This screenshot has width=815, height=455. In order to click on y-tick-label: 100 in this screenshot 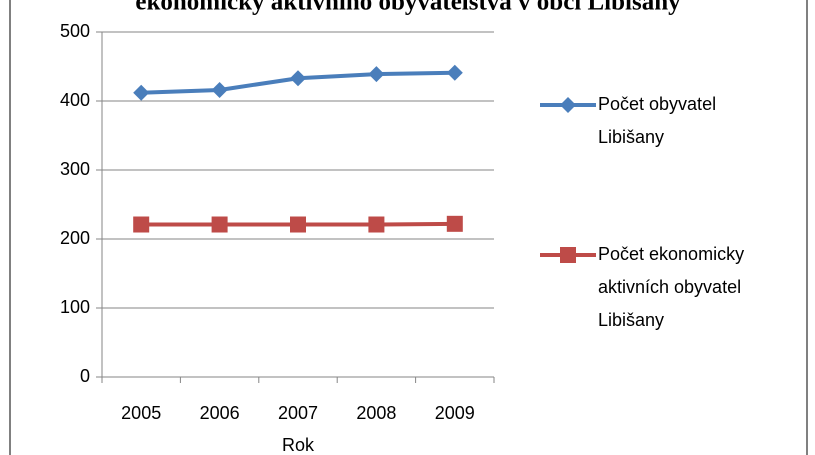, I will do `click(75, 307)`.